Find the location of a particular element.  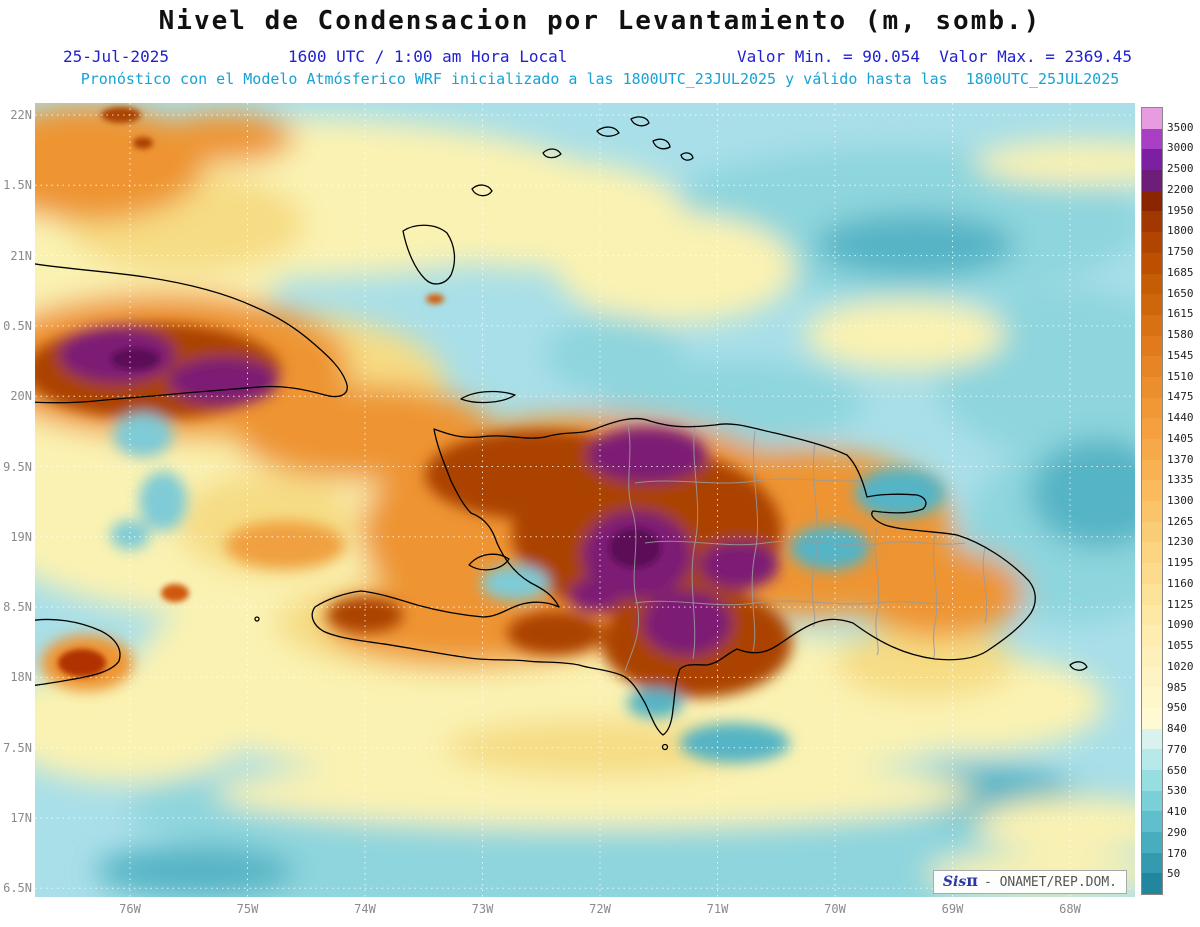

coastline-great-inagua is located at coordinates (429, 254).